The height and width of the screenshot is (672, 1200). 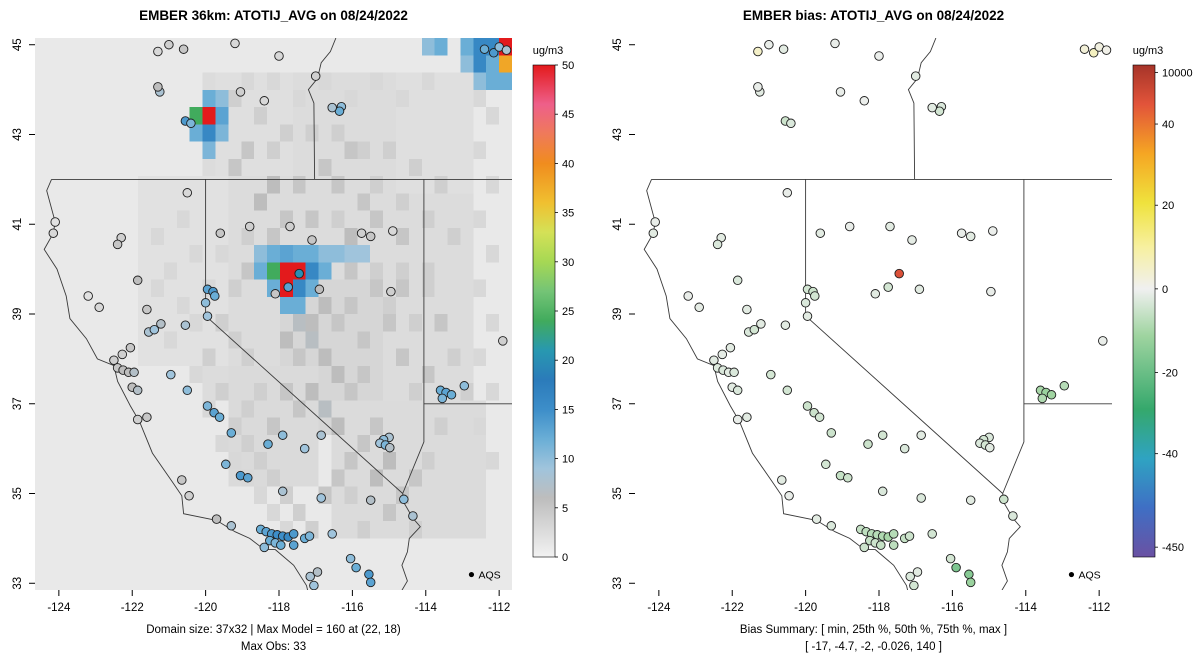 What do you see at coordinates (273, 15) in the screenshot?
I see `model-panel-title: EMBER 36km: ATOTIJ_AVG on 08/24/2022` at bounding box center [273, 15].